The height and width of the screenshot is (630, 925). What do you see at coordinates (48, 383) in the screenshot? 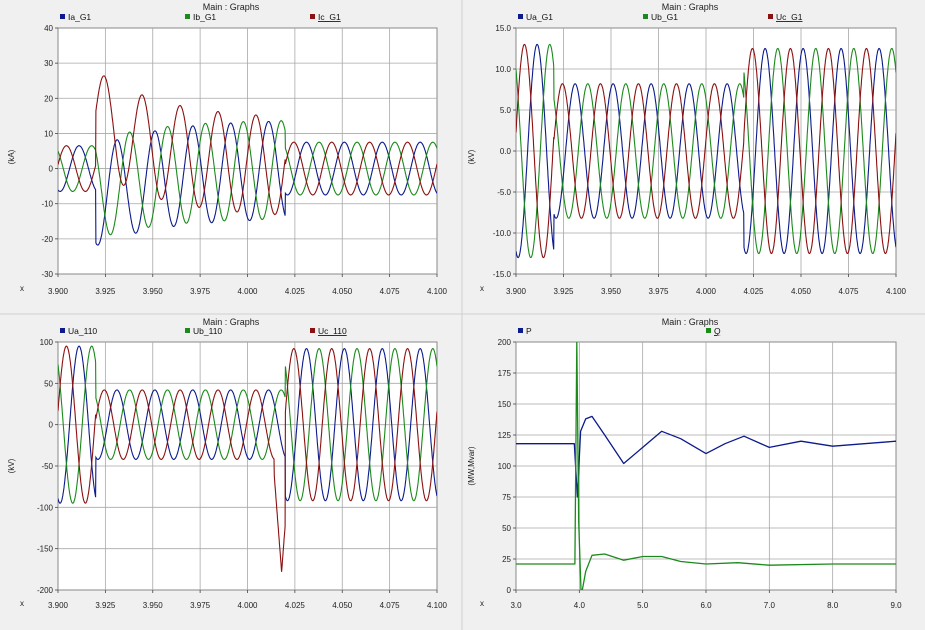
I see `y-tick-label: 50` at bounding box center [48, 383].